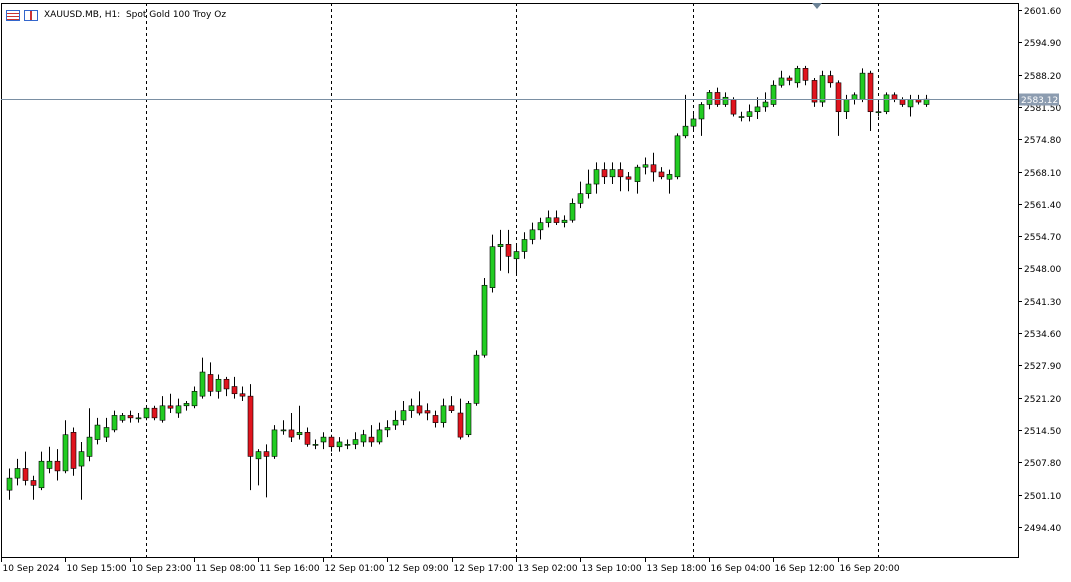  What do you see at coordinates (817, 6) in the screenshot?
I see `shift-marker-icon` at bounding box center [817, 6].